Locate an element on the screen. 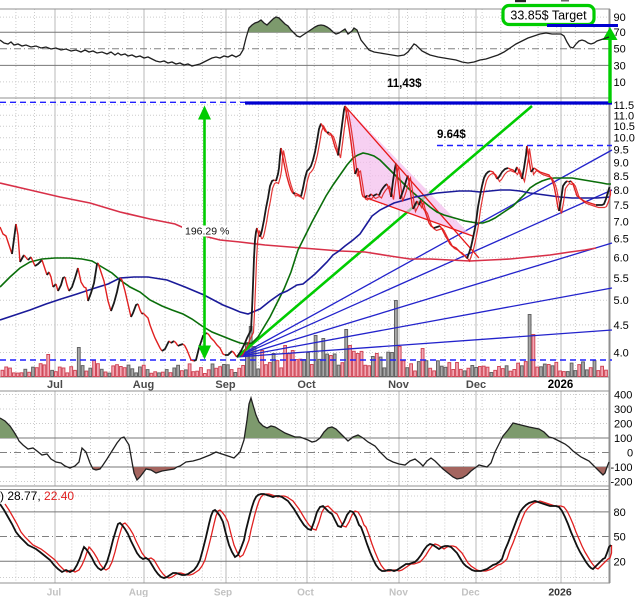 The height and width of the screenshot is (597, 643). svg-text: 70 is located at coordinates (620, 33).